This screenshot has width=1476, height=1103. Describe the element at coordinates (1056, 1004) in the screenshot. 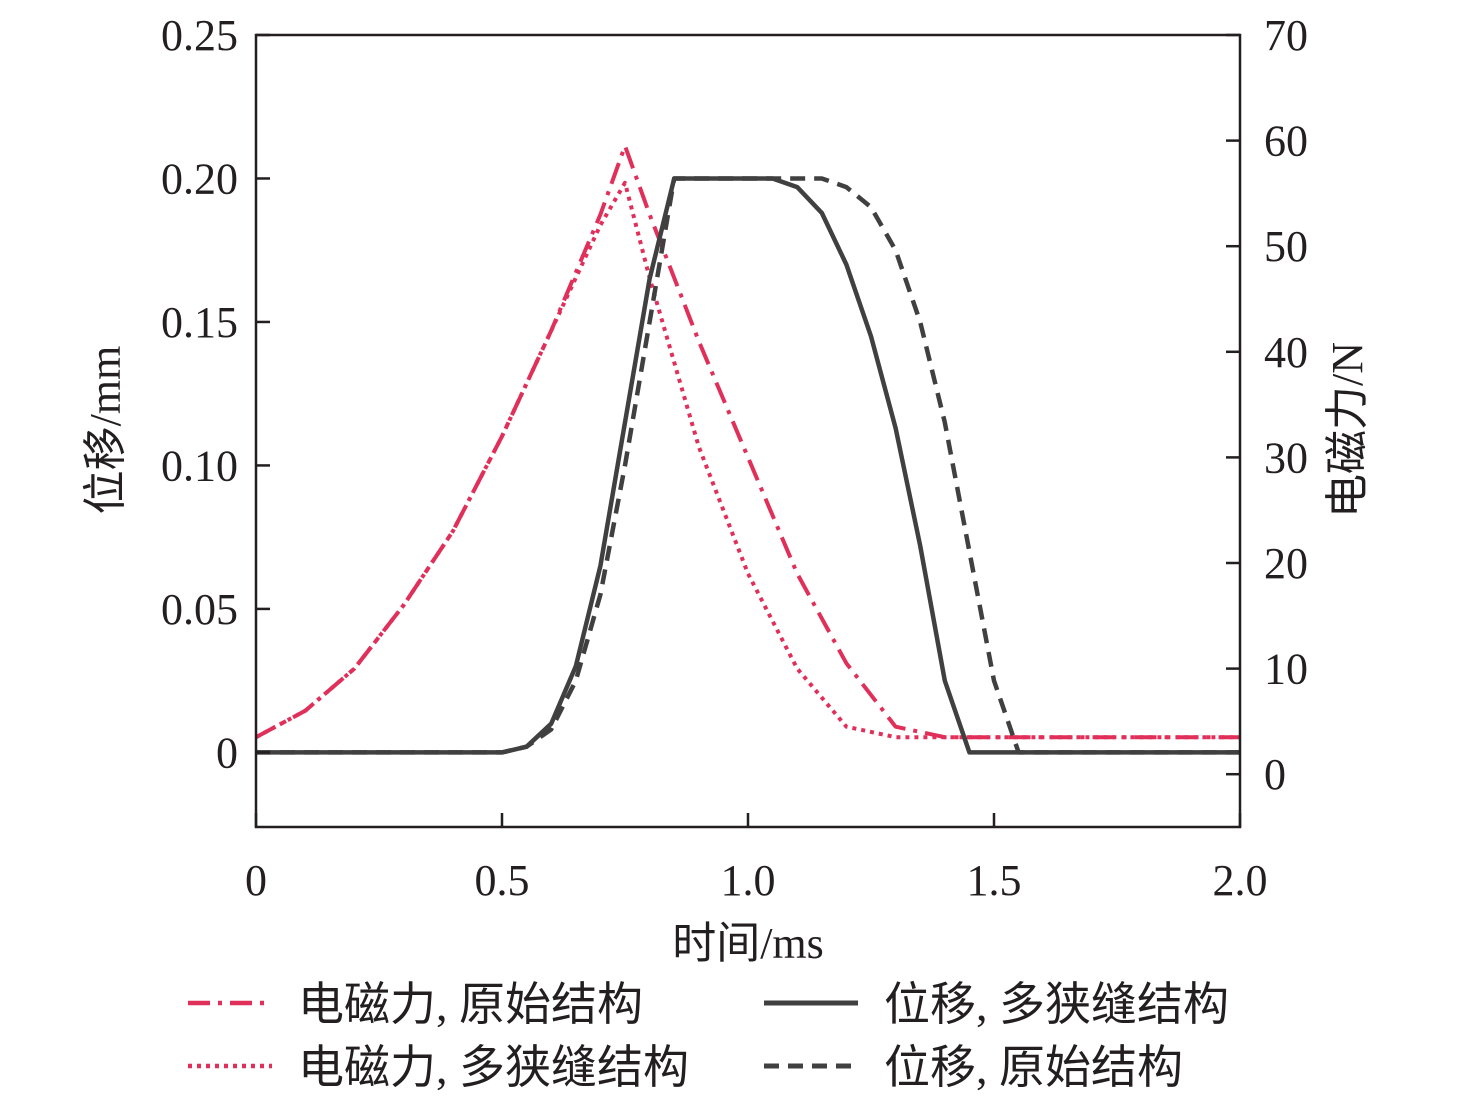

I see `legend-label-disp-slit: 位移, 多狭缝结构` at that location.